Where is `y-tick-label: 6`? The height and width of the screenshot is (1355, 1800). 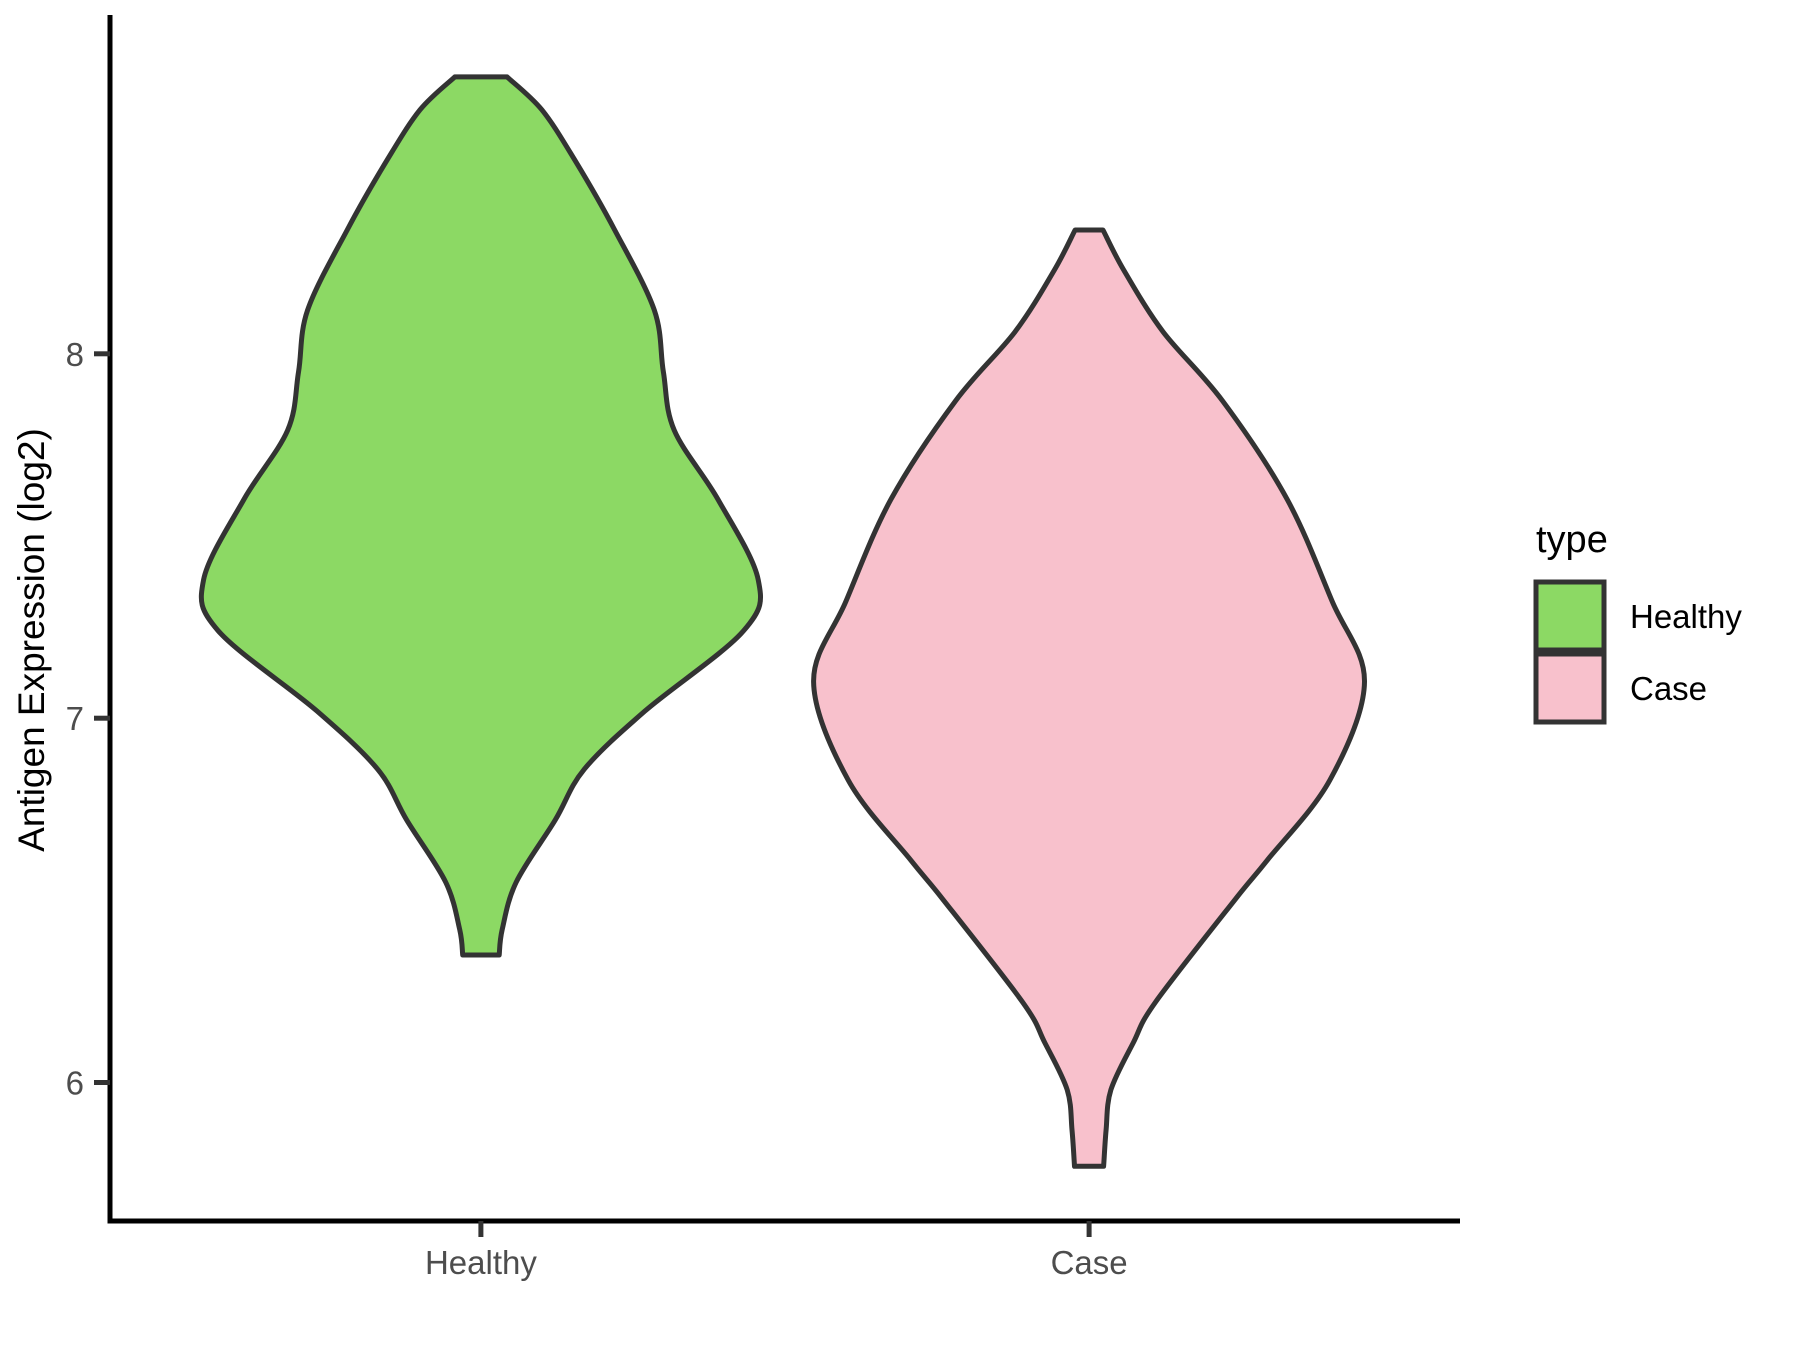 y-tick-label: 6 is located at coordinates (75, 1083).